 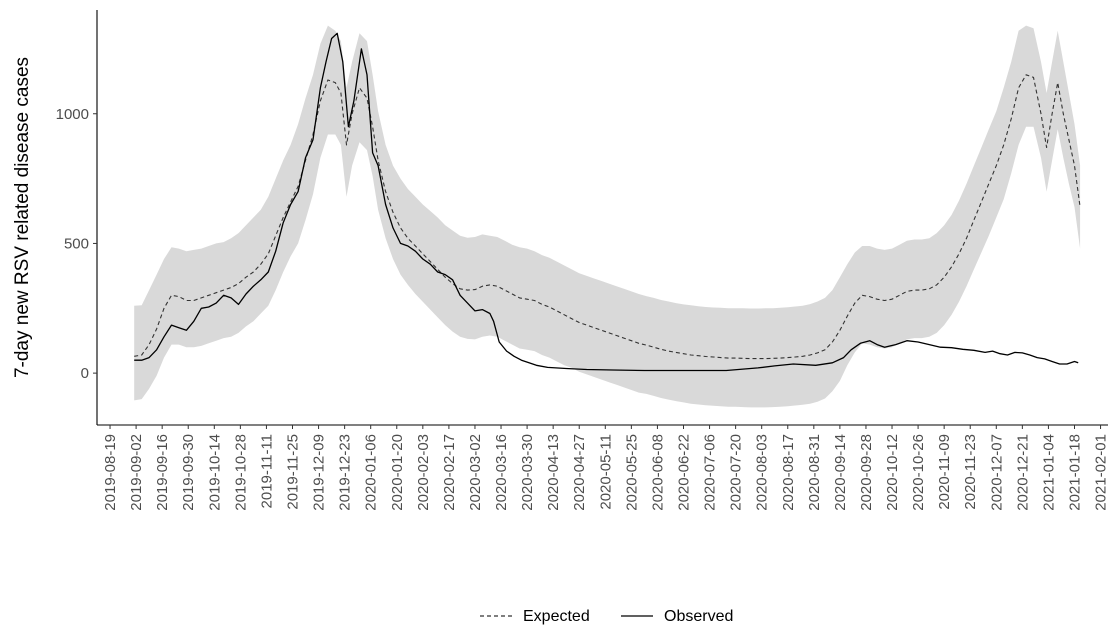 What do you see at coordinates (762, 472) in the screenshot?
I see `x-tick-label: 2020-08-03` at bounding box center [762, 472].